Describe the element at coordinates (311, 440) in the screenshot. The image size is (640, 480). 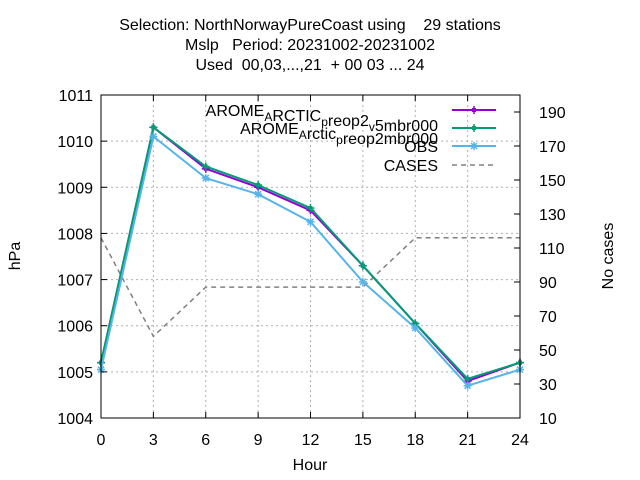
I see `x-tick-label: 12` at that location.